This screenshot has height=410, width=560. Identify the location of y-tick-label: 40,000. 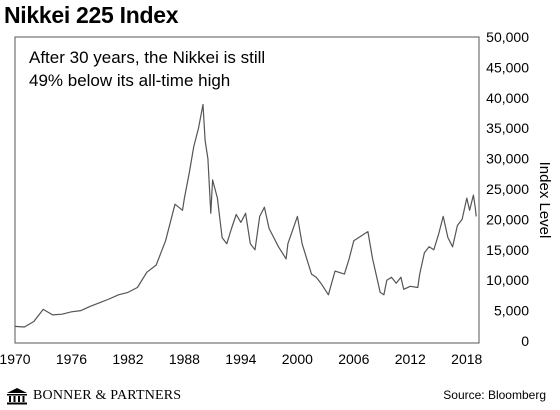
(507, 98).